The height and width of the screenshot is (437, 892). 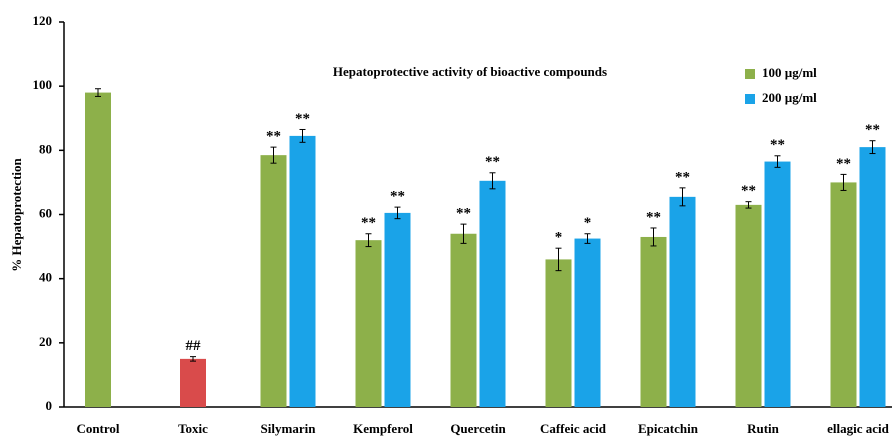 I want to click on y-tick-label: 20, so click(x=45, y=341).